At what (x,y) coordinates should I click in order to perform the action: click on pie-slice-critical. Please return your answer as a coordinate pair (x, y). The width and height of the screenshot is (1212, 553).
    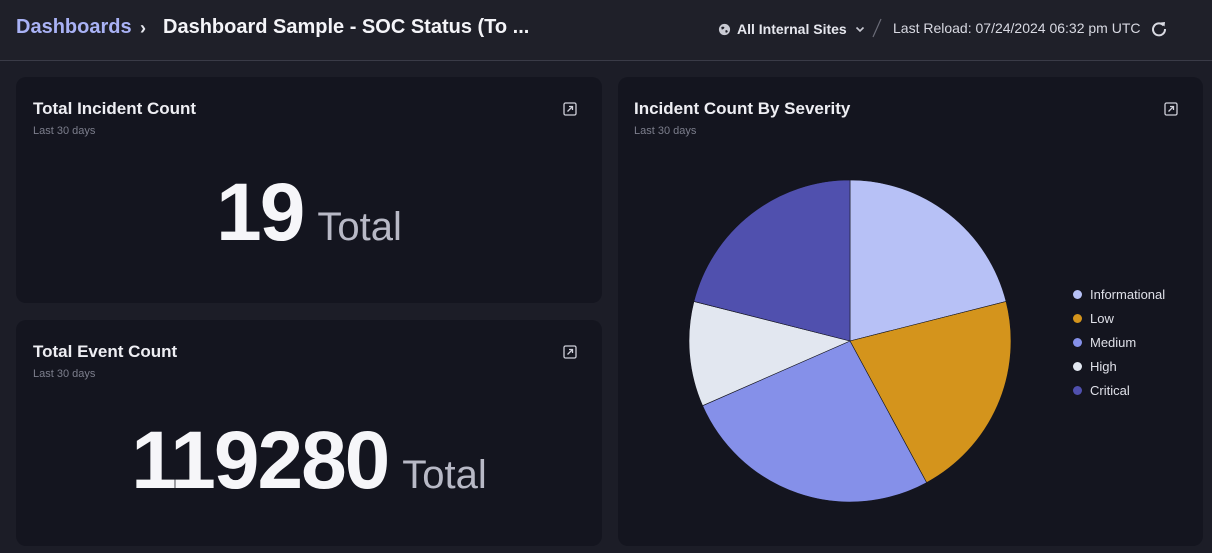
    Looking at the image, I should click on (772, 260).